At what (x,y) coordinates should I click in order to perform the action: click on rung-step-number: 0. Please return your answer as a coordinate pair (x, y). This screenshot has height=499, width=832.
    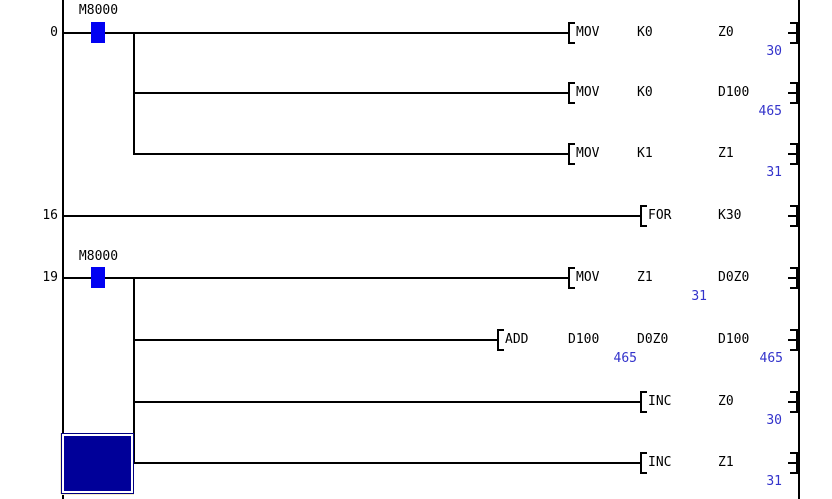
    Looking at the image, I should click on (54, 32).